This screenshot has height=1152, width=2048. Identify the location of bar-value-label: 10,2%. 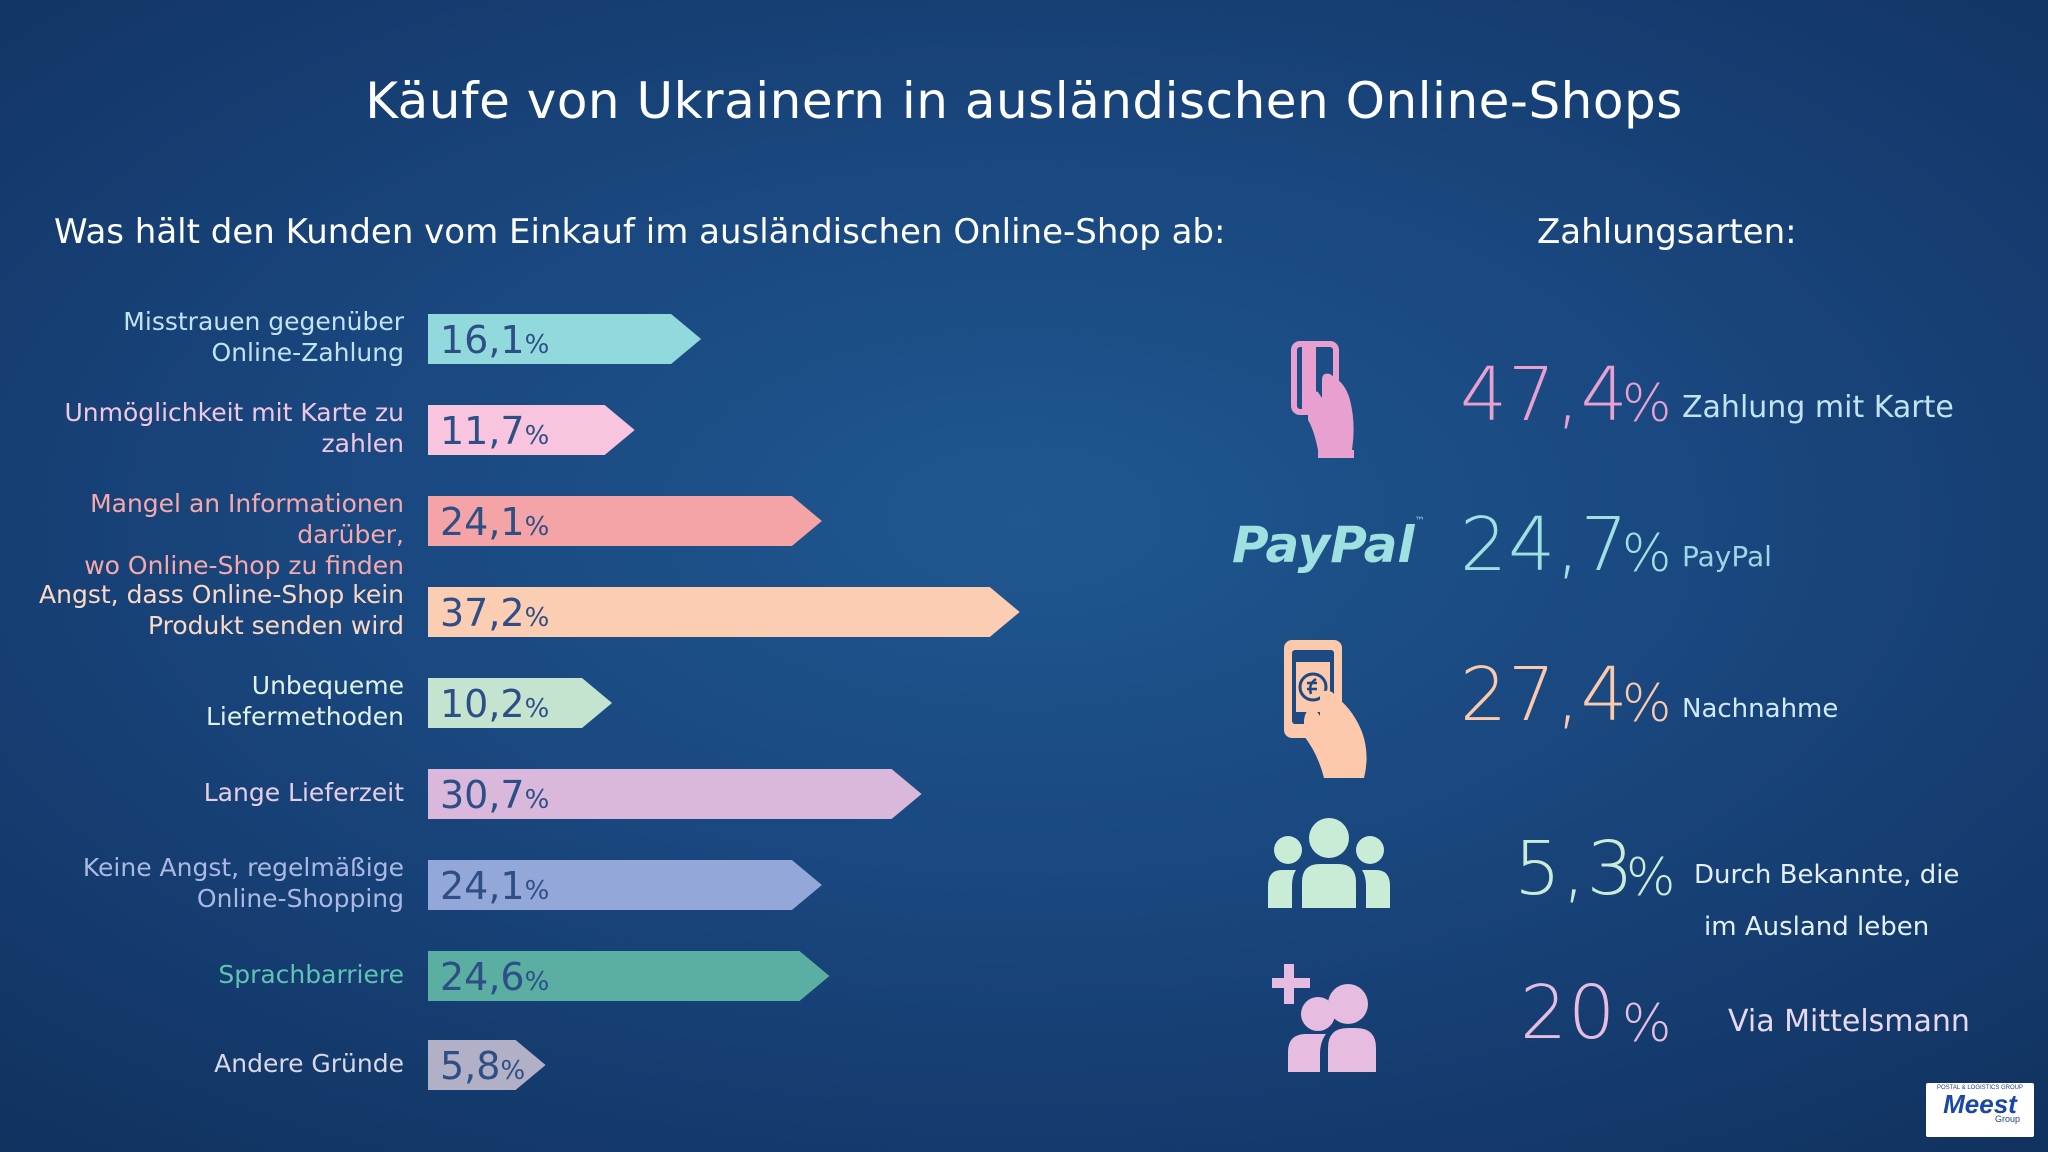
(494, 704).